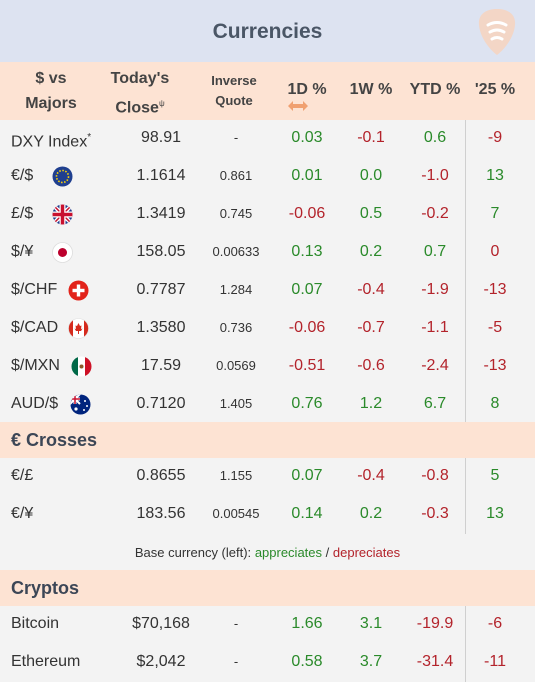 This screenshot has height=682, width=535. Describe the element at coordinates (161, 623) in the screenshot. I see `close-value: $70,168` at that location.